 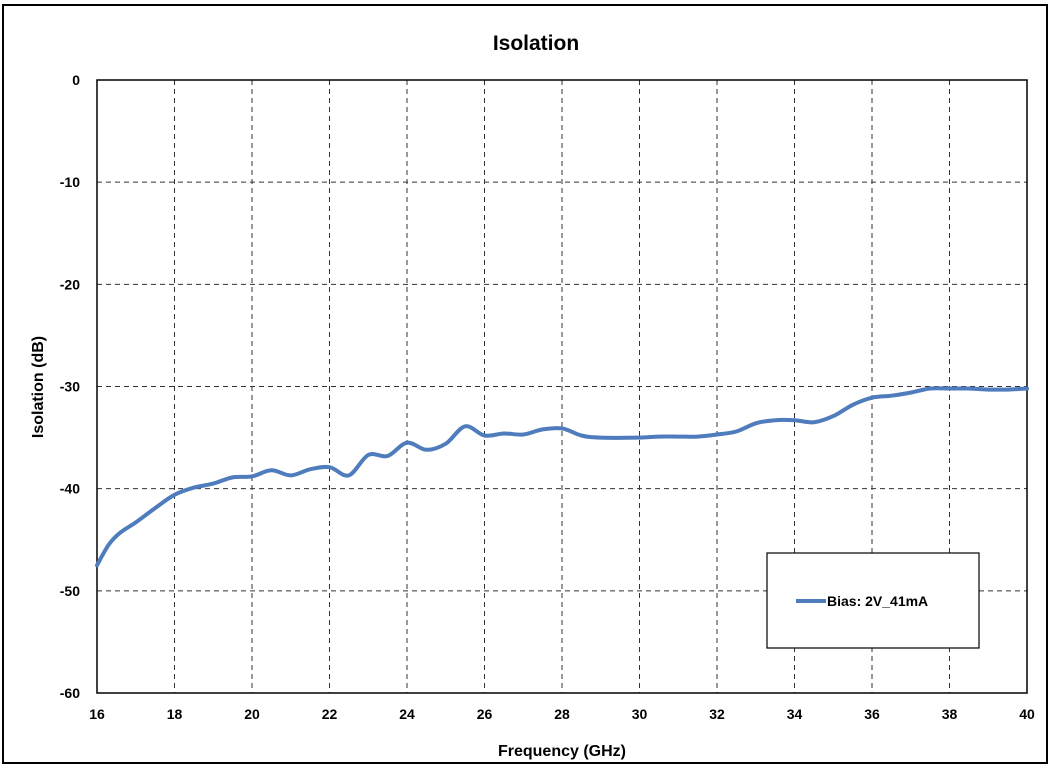 What do you see at coordinates (76, 80) in the screenshot?
I see `y-tick-label: 0` at bounding box center [76, 80].